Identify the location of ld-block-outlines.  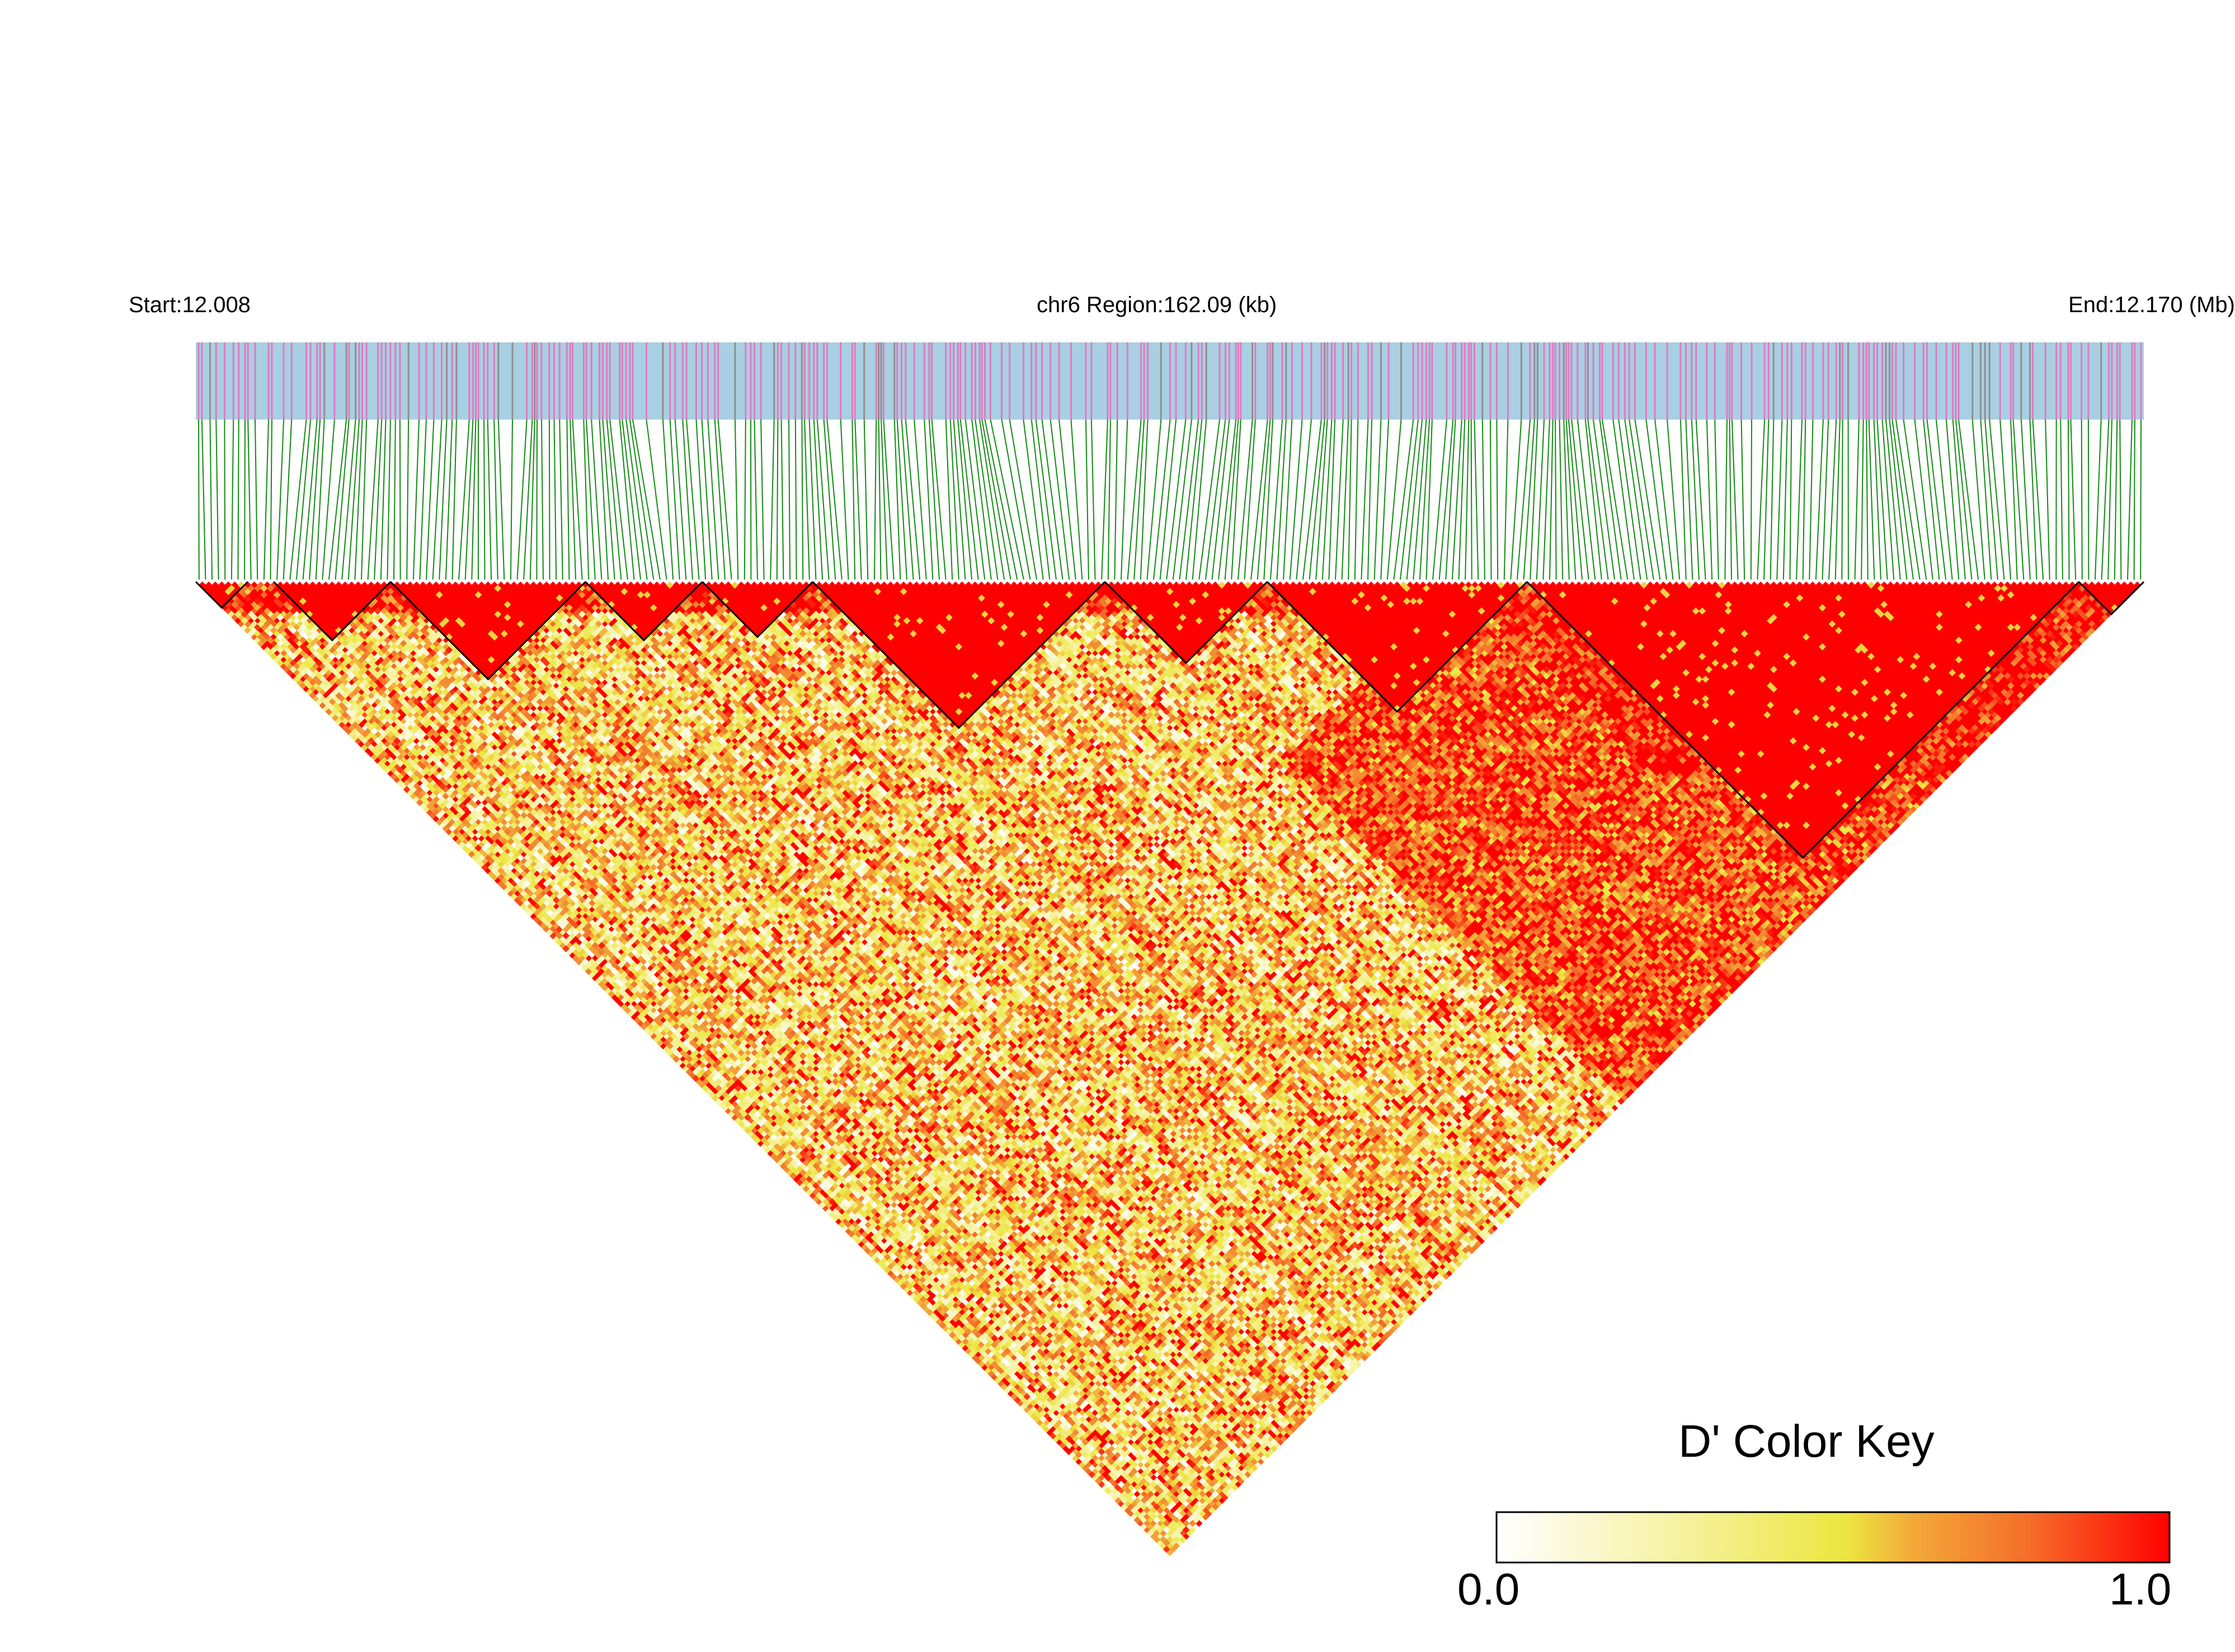
(1170, 720).